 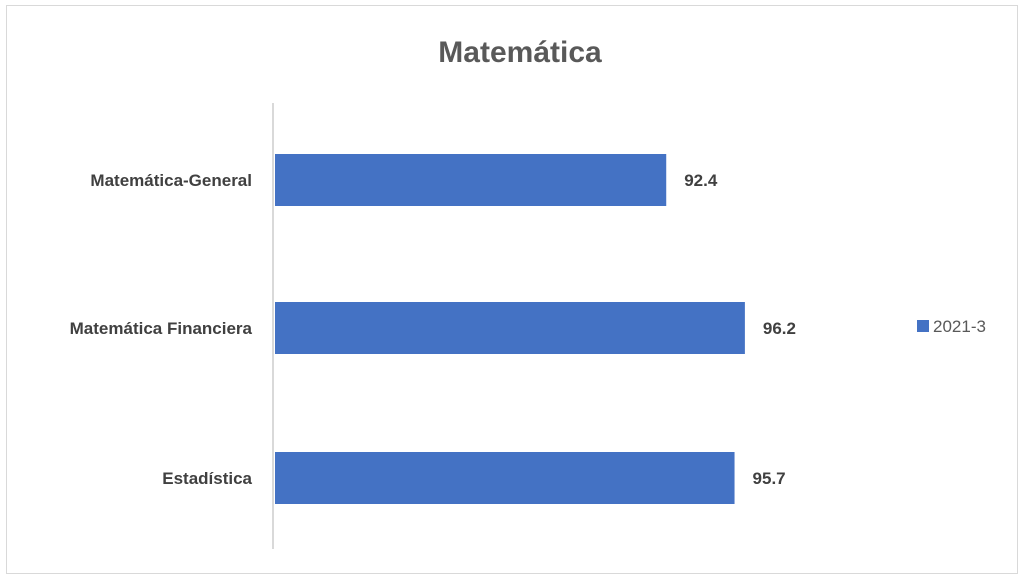 What do you see at coordinates (505, 478) in the screenshot?
I see `bar-estad-stica` at bounding box center [505, 478].